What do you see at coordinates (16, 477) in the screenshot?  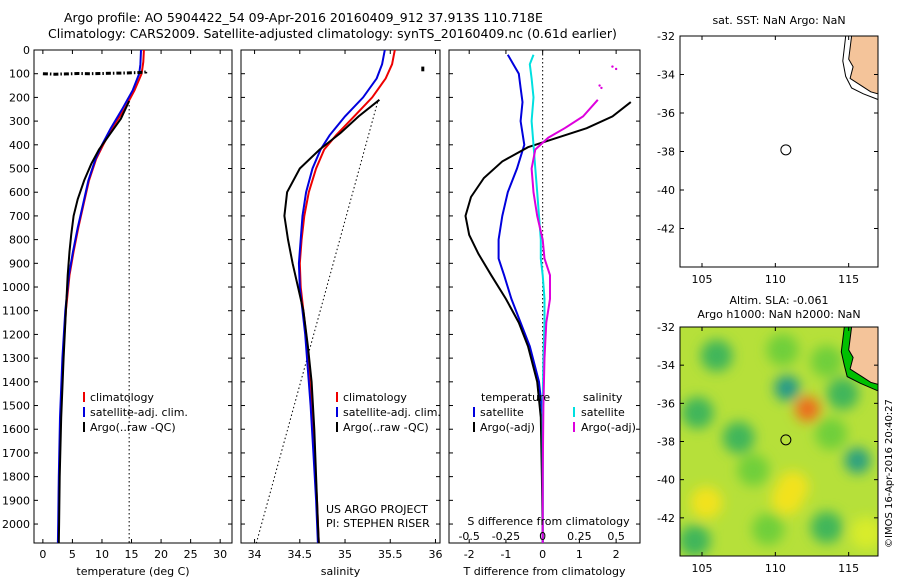 I see `depth-tick-label: 1800` at bounding box center [16, 477].